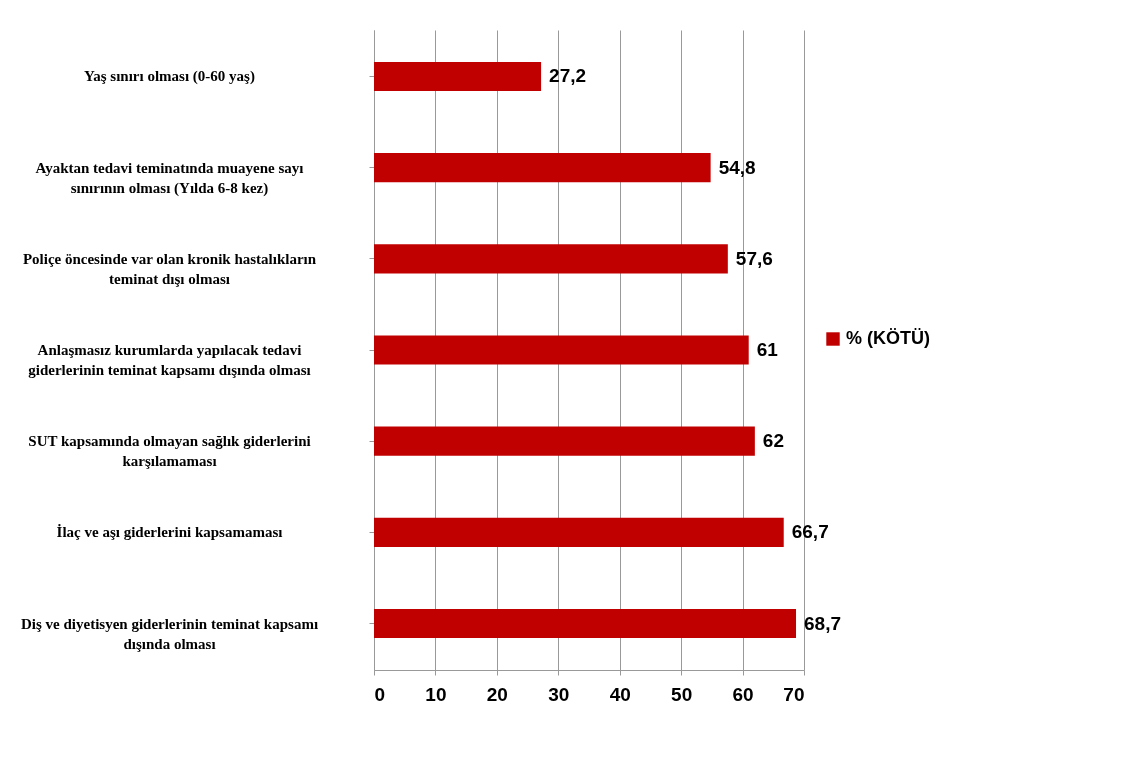 Image resolution: width=1141 pixels, height=780 pixels. I want to click on x-tick-label: 50, so click(682, 694).